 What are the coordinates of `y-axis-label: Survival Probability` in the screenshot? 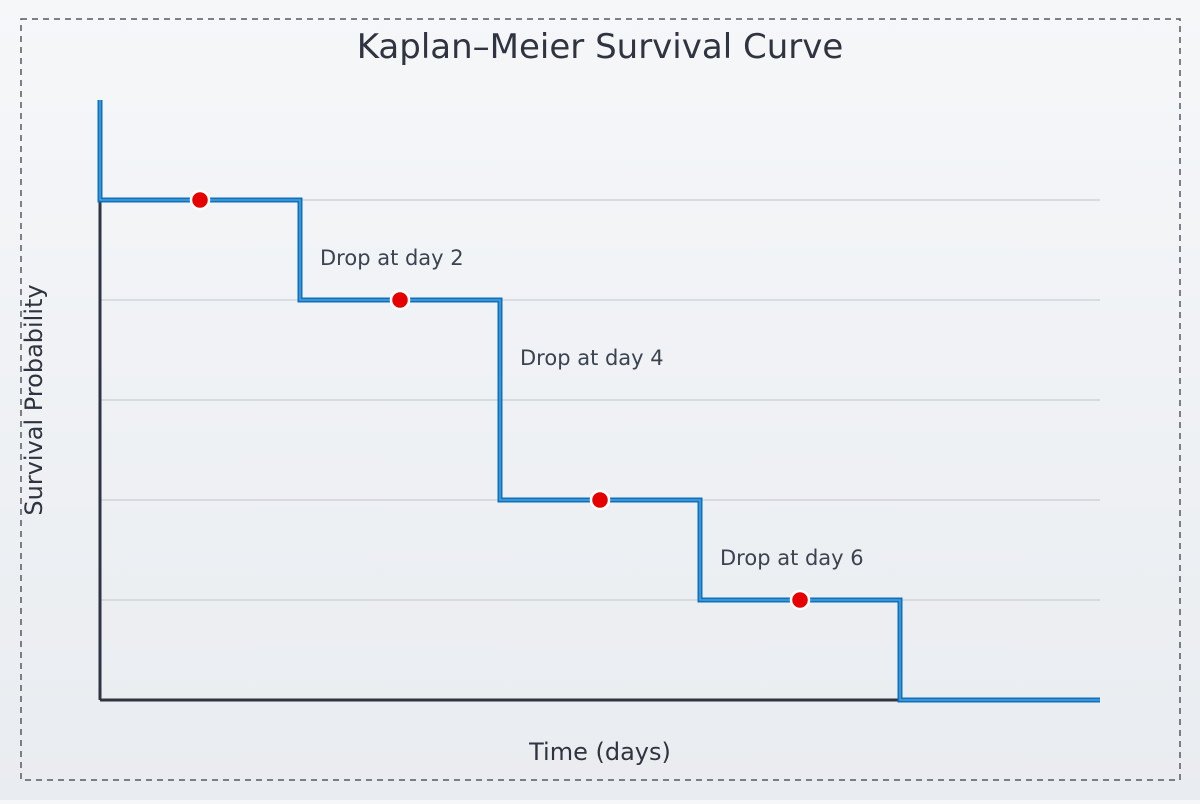 It's located at (34, 399).